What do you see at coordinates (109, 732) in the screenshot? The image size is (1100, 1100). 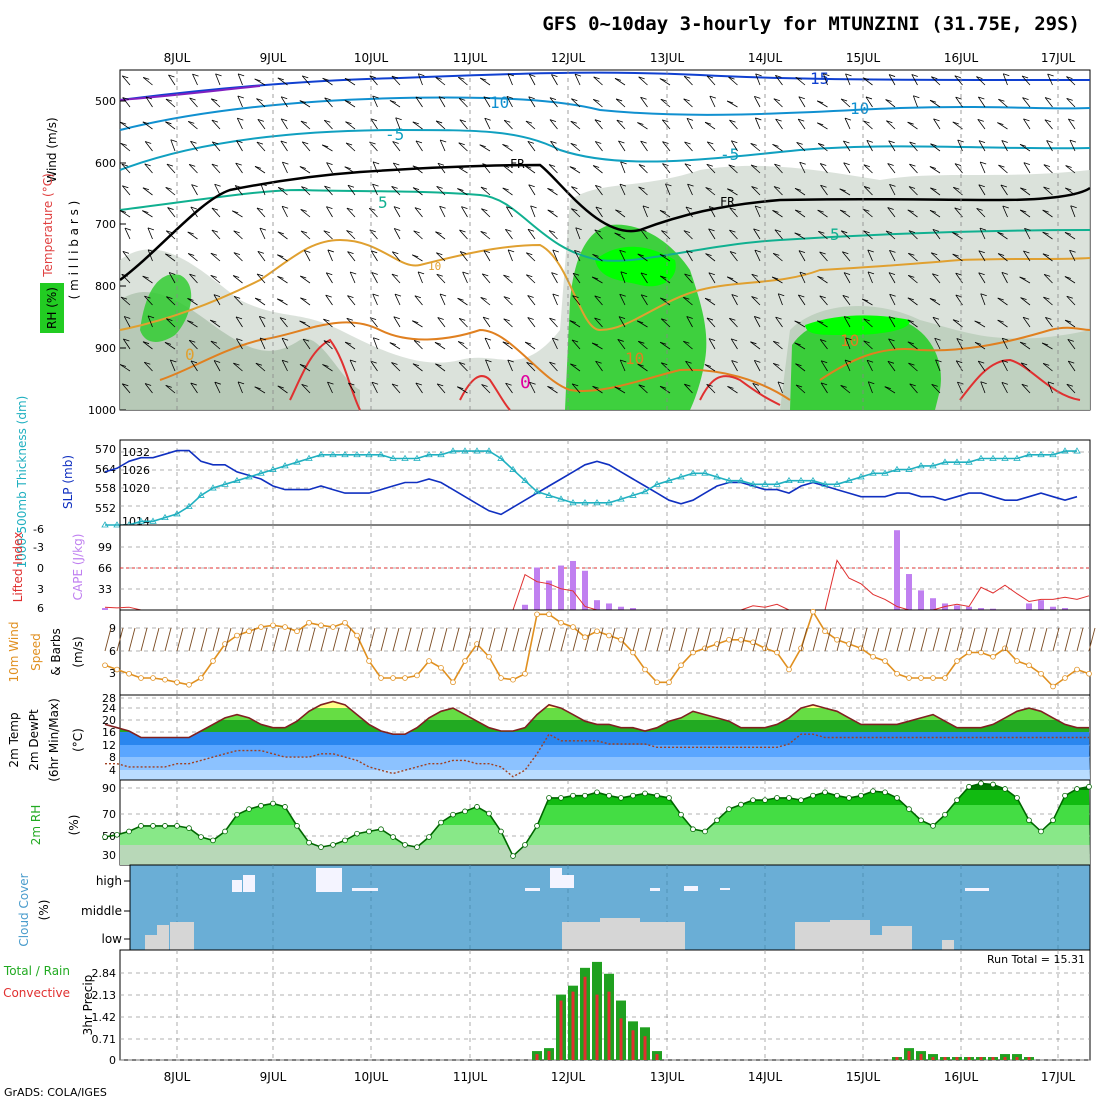 I see `t2m-tick-3: 16` at bounding box center [109, 732].